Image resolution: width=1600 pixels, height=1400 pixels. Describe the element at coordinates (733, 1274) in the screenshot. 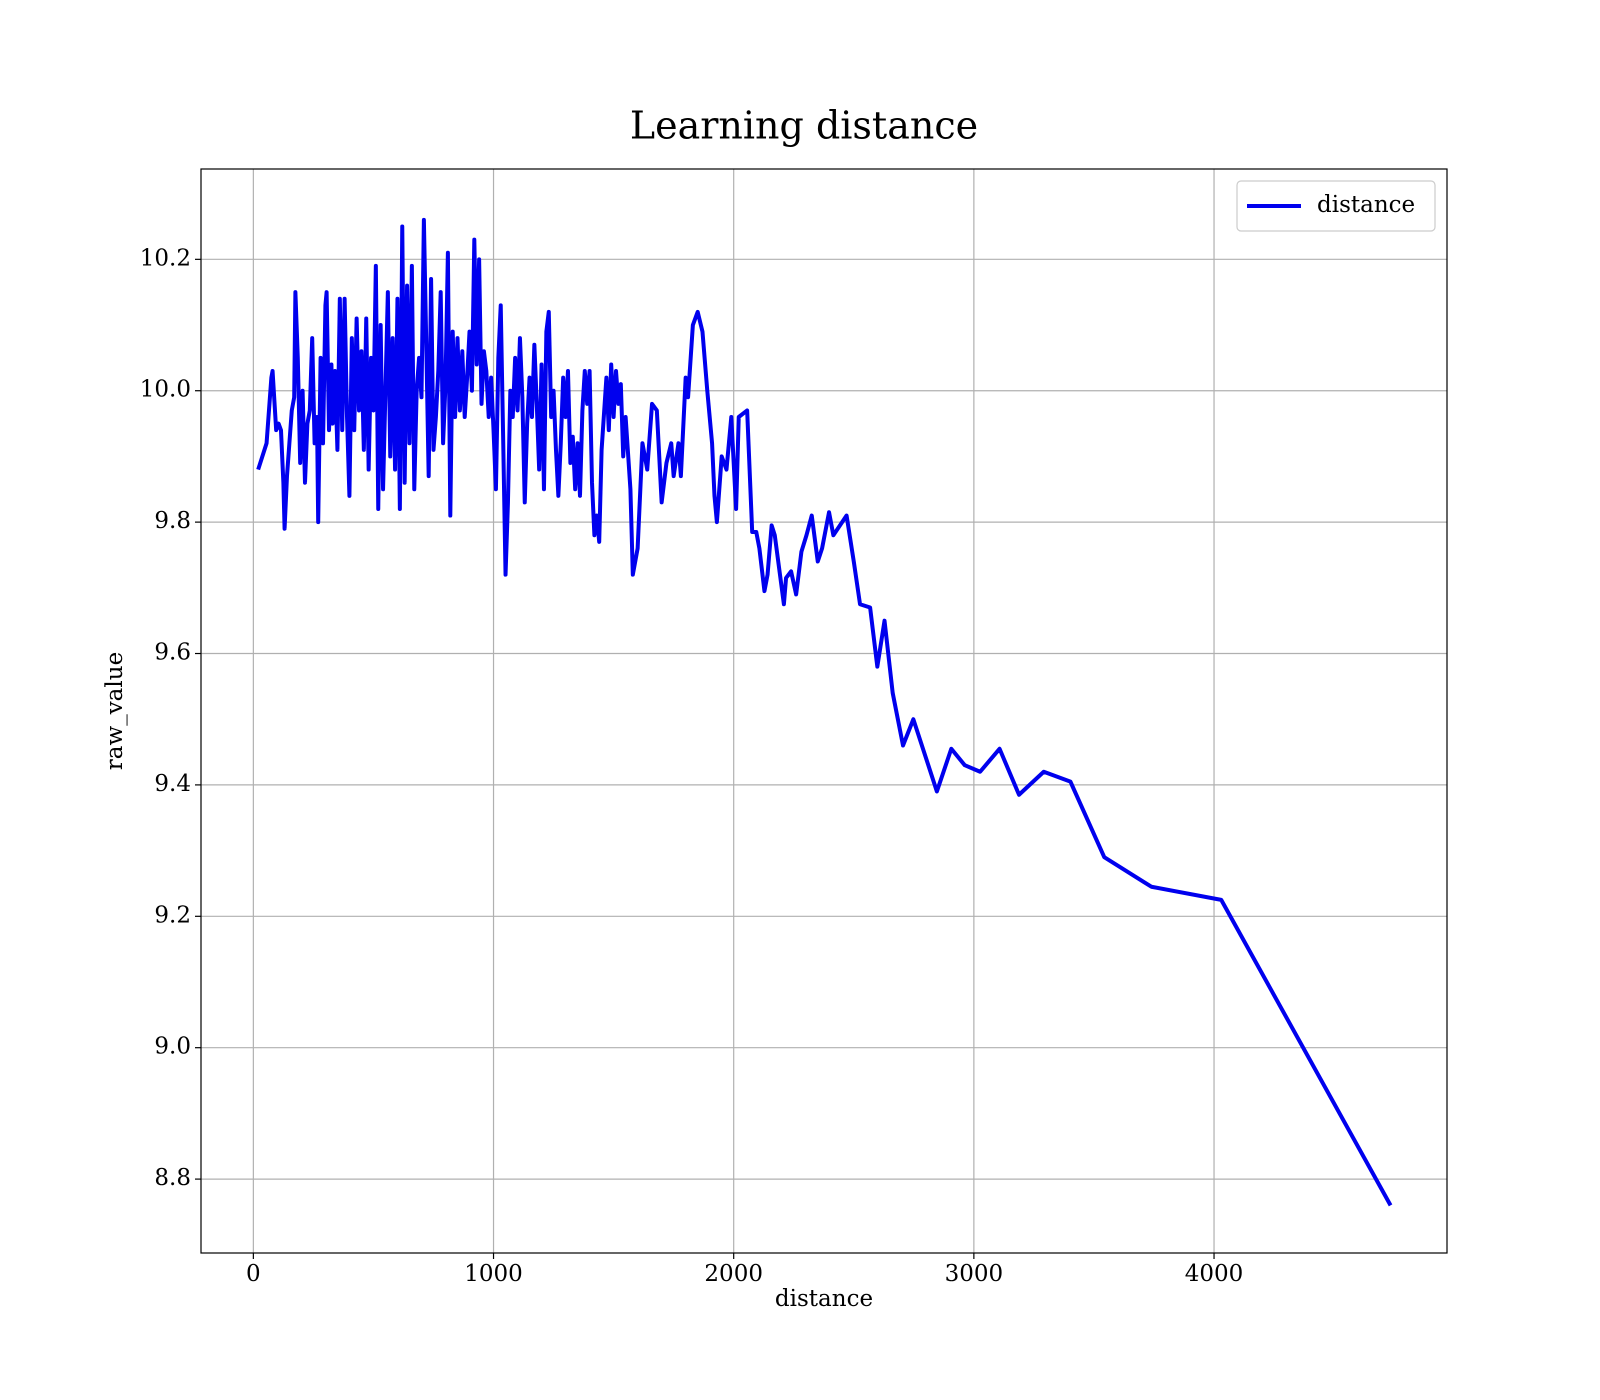

I see `x-tick-label: 2000` at that location.